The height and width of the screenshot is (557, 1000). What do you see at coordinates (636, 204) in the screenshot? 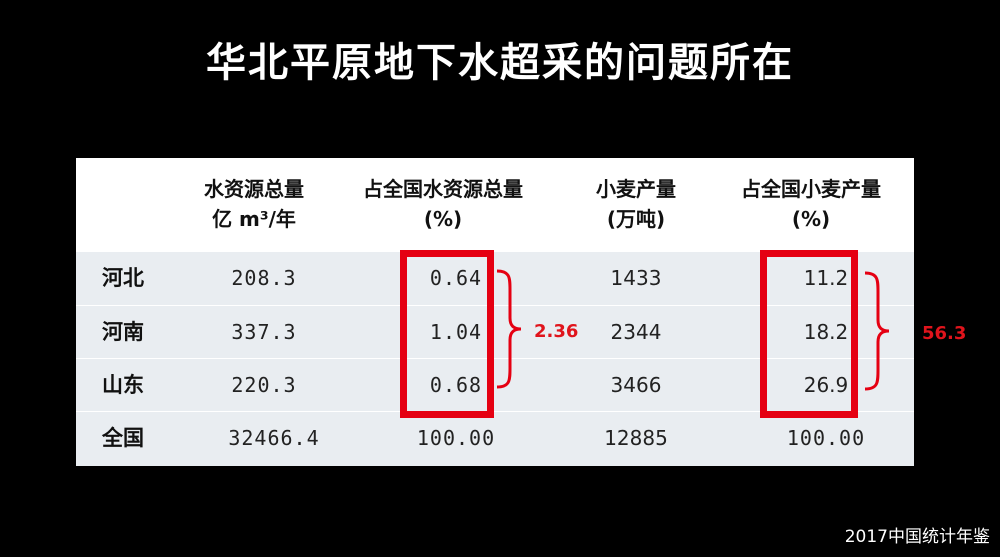
I see `header-wheat: 小麦产量 (万吨)` at bounding box center [636, 204].